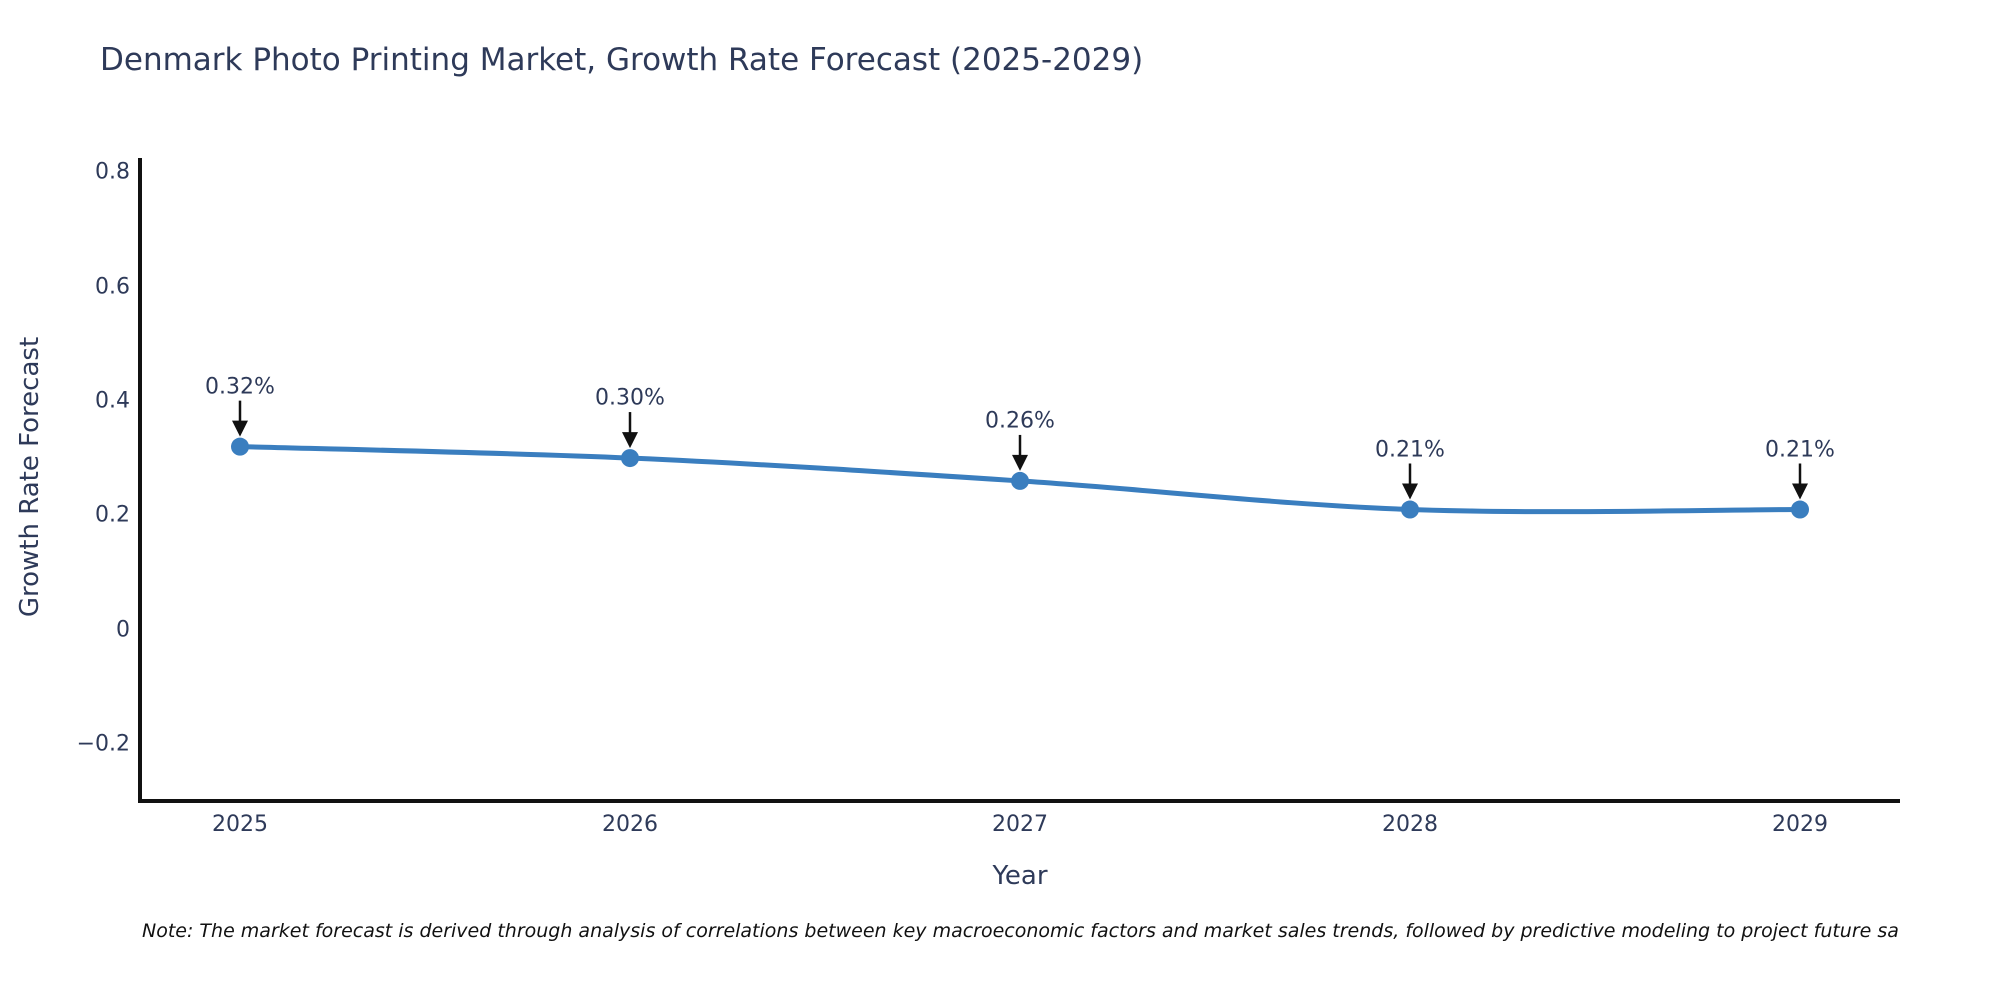 The image size is (2000, 1000). What do you see at coordinates (30, 477) in the screenshot?
I see `y-axis-title: Growth Rate Forecast` at bounding box center [30, 477].